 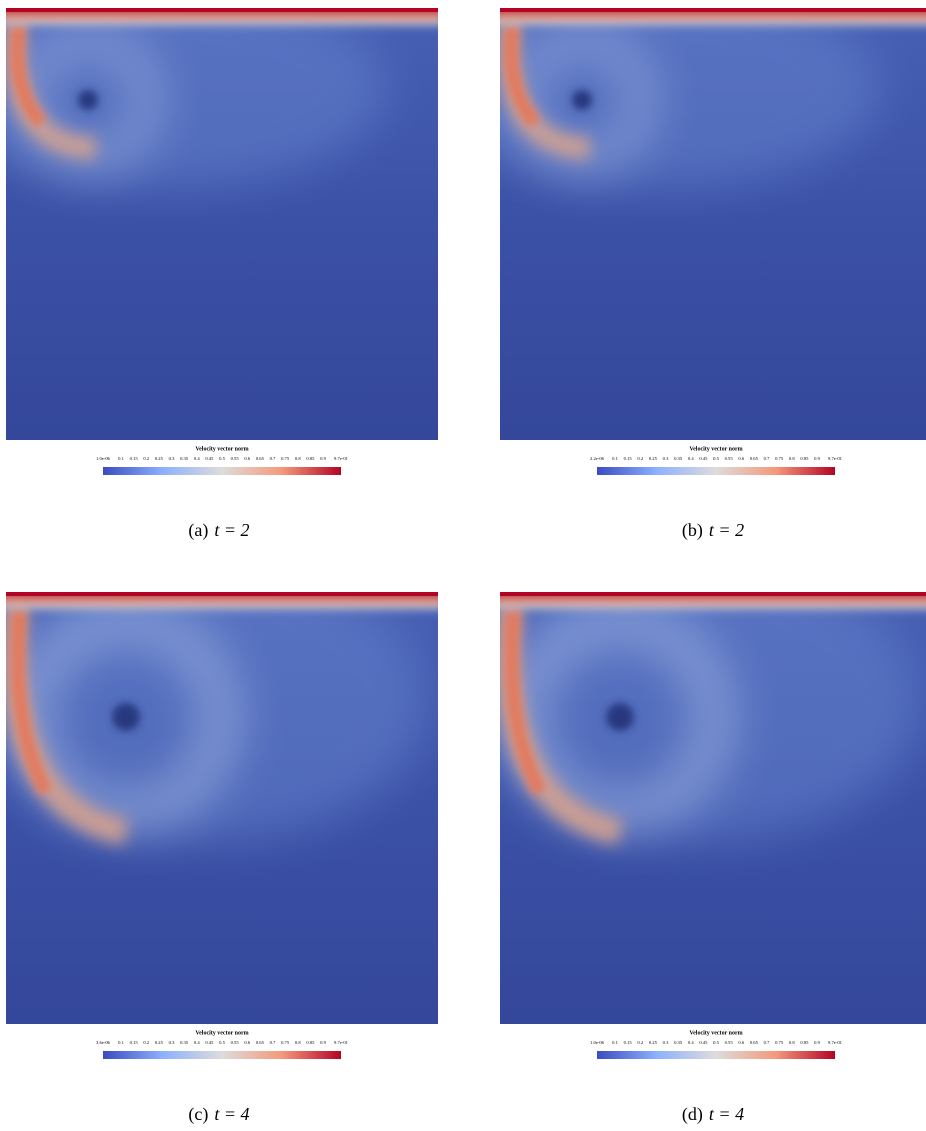 I want to click on caption-math: t = 4, so click(x=231, y=1114).